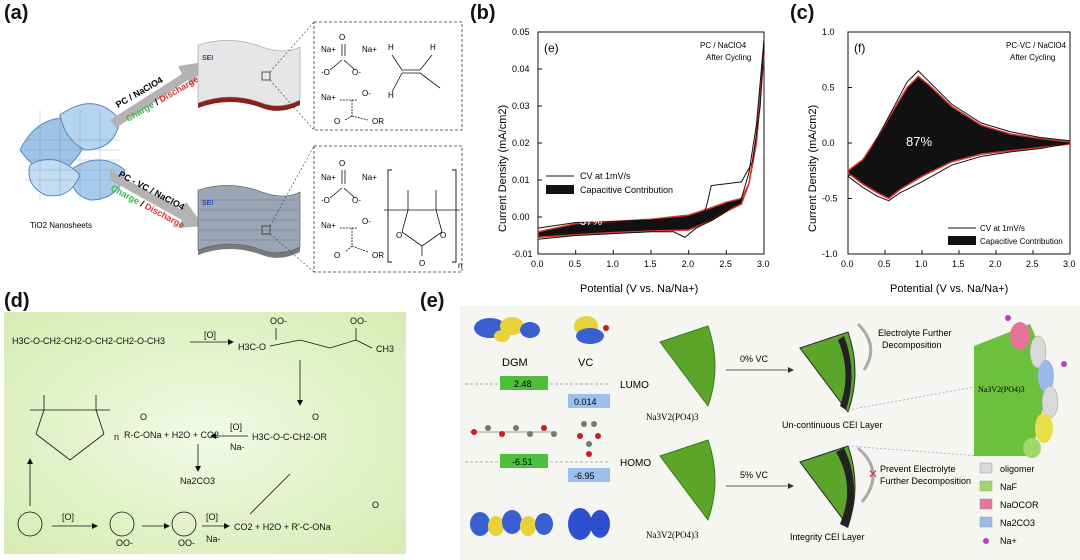  What do you see at coordinates (828, 32) in the screenshot?
I see `chart-c-ytick-label: 1.0` at bounding box center [828, 32].